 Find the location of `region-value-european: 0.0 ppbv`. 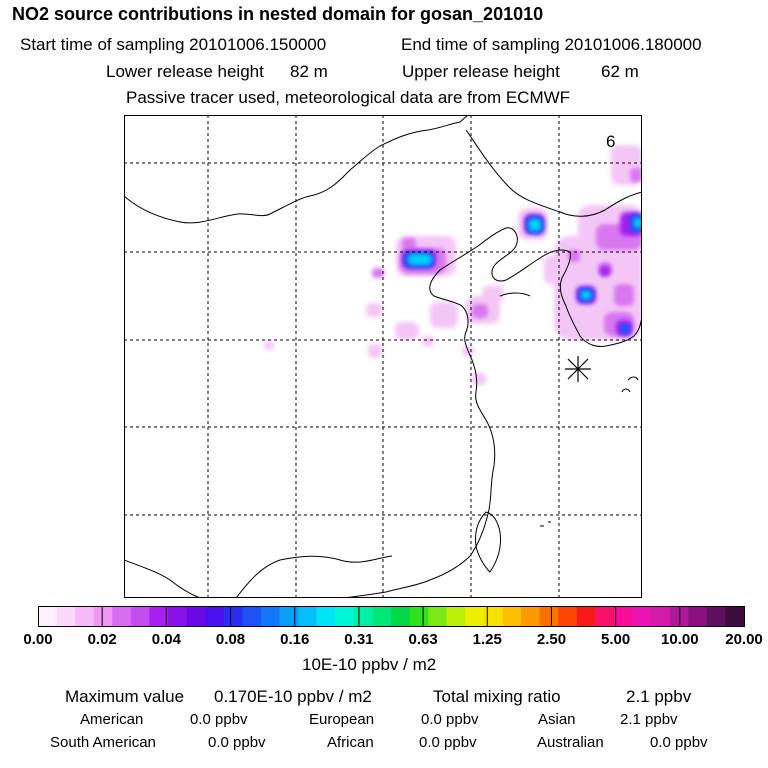

region-value-european: 0.0 ppbv is located at coordinates (450, 719).